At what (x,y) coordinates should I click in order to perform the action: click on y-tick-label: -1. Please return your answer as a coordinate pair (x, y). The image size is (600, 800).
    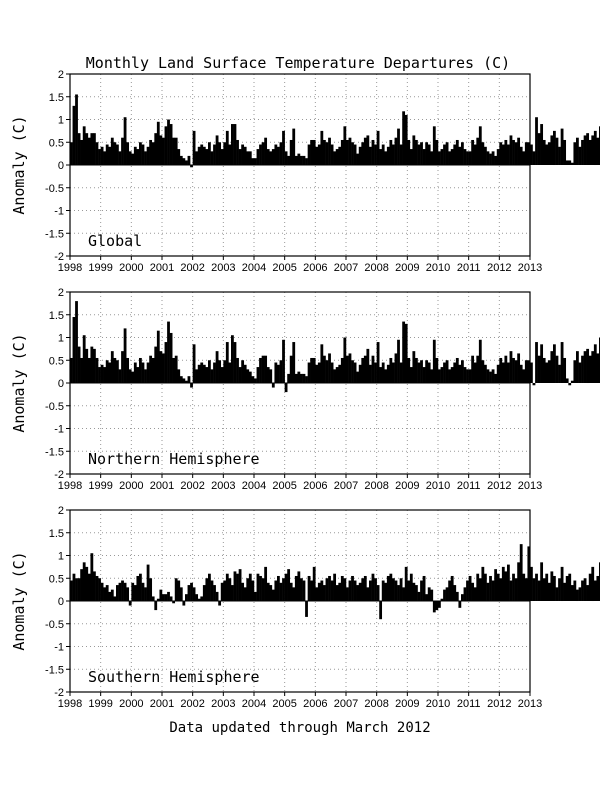
    Looking at the image, I should click on (59, 430).